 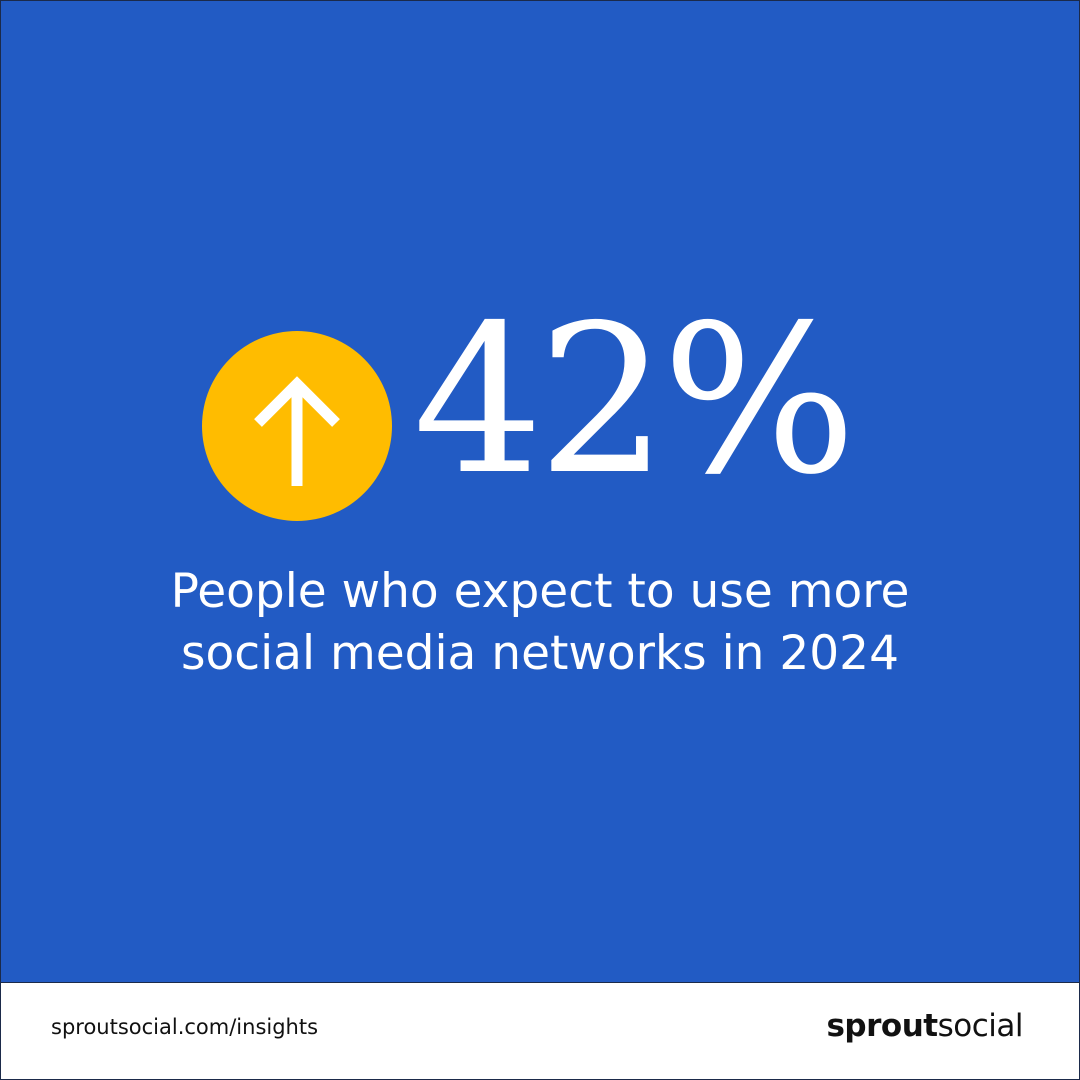 I want to click on brand-bold: sprout, so click(x=882, y=1026).